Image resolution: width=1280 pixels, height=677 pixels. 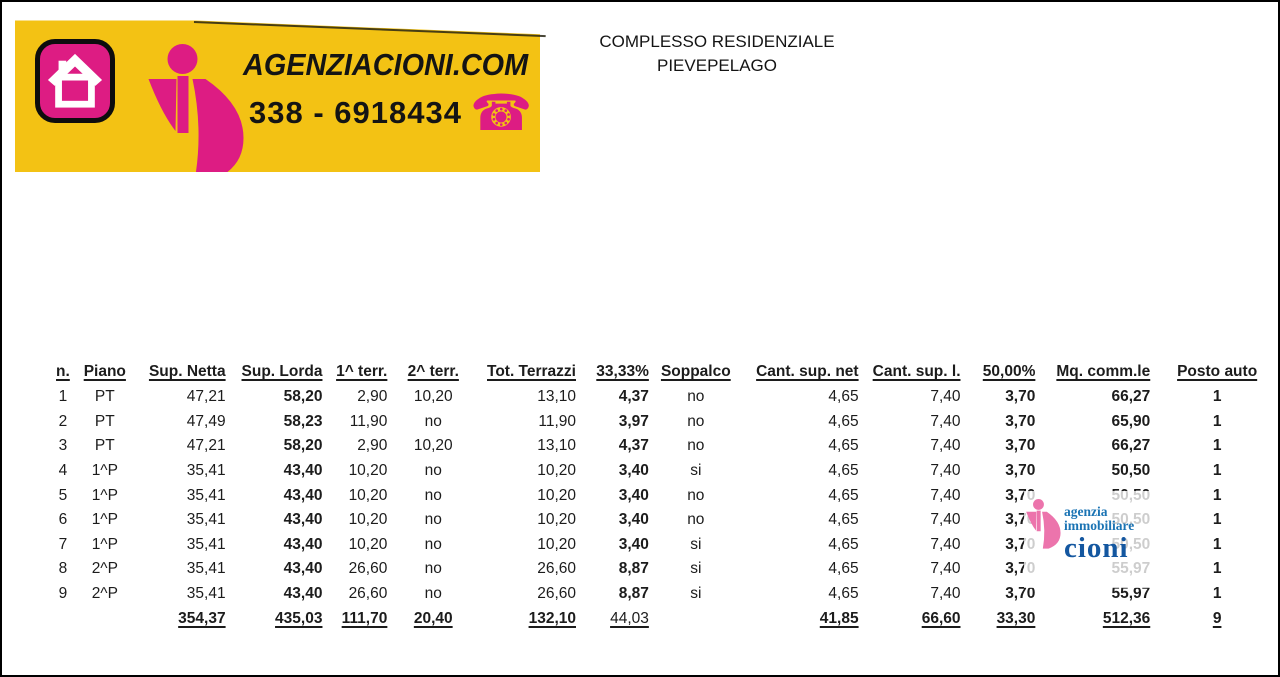 I want to click on table-cell: 13,10, so click(x=556, y=397).